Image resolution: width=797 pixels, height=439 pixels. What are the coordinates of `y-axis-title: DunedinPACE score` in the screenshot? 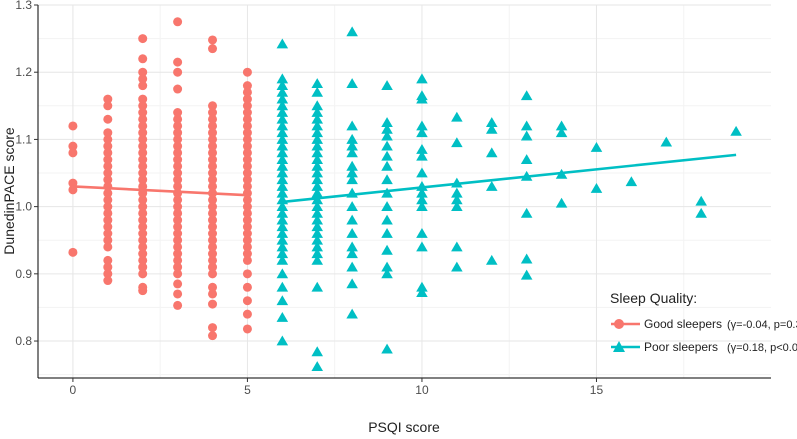 It's located at (9, 191).